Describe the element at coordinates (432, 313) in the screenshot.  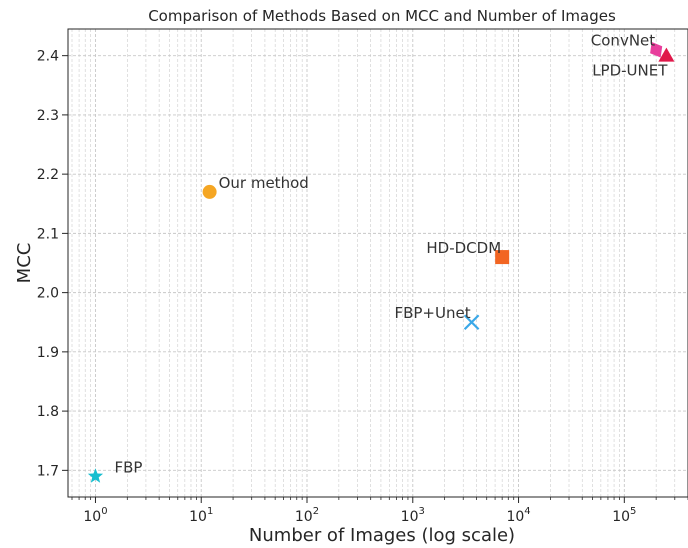
I see `point-label-fbp-unet: FBP+Unet` at that location.